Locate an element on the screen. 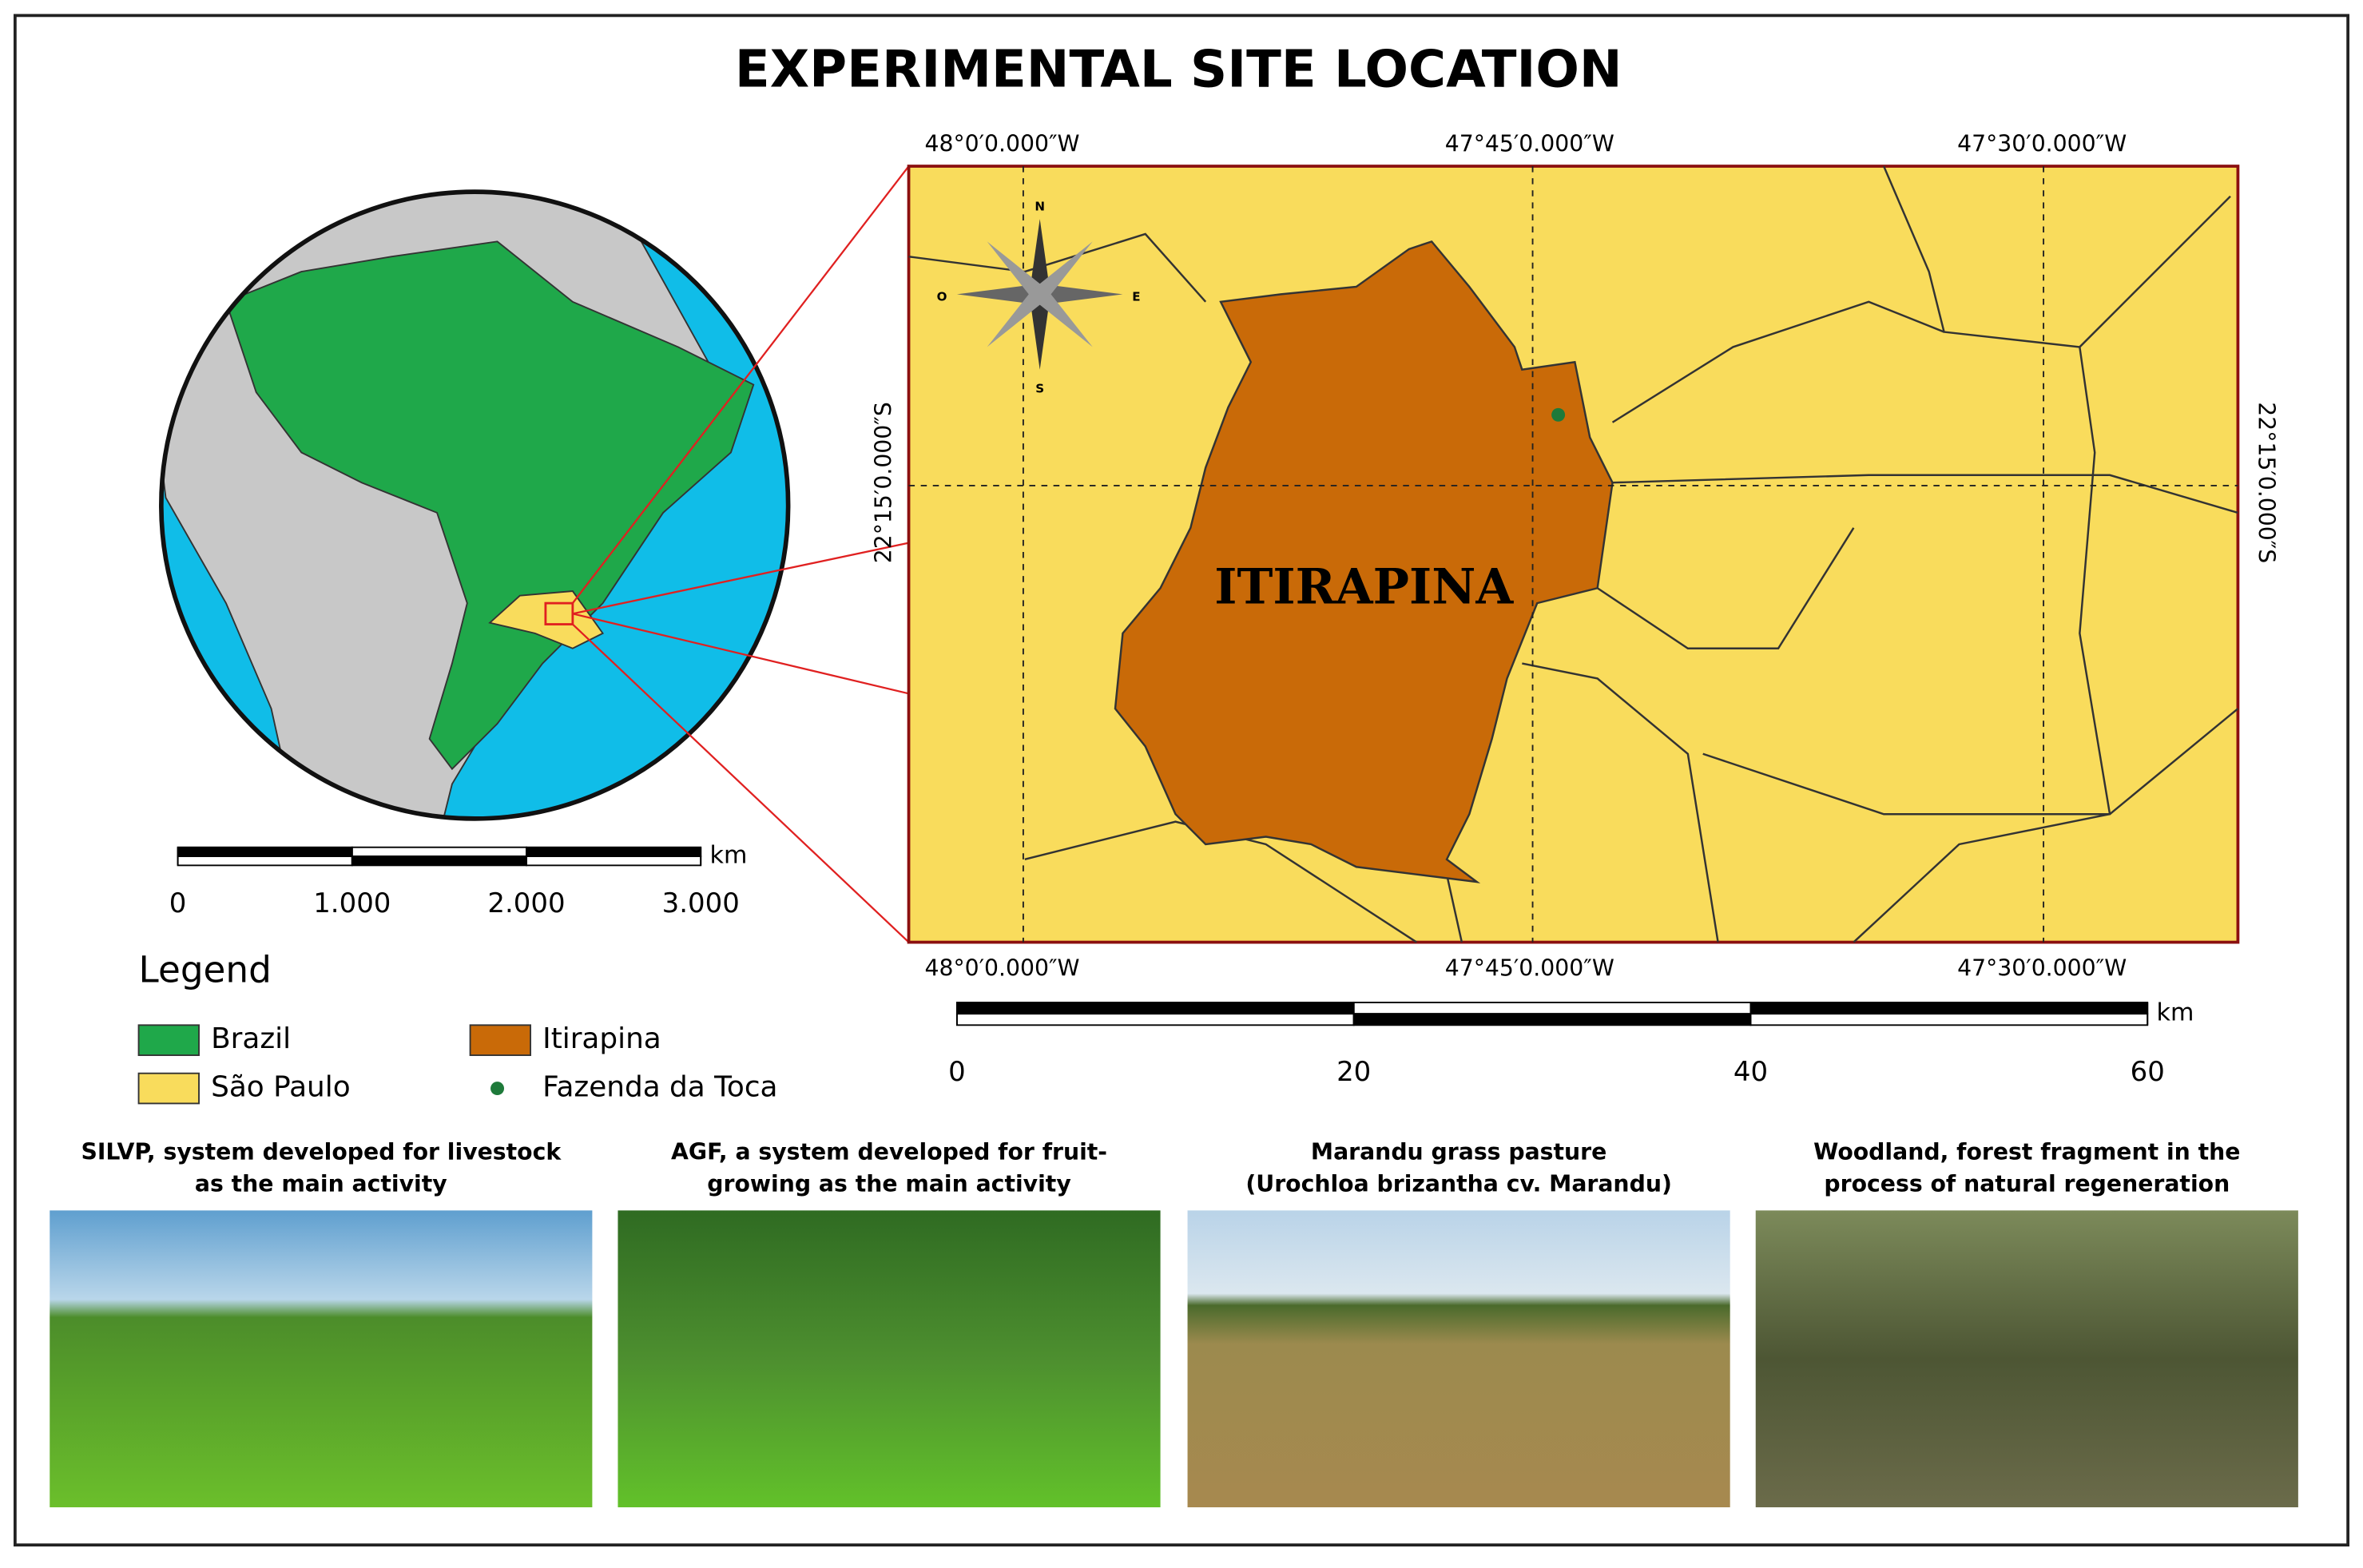  municipality-label: ITIRAPINA is located at coordinates (1364, 587).